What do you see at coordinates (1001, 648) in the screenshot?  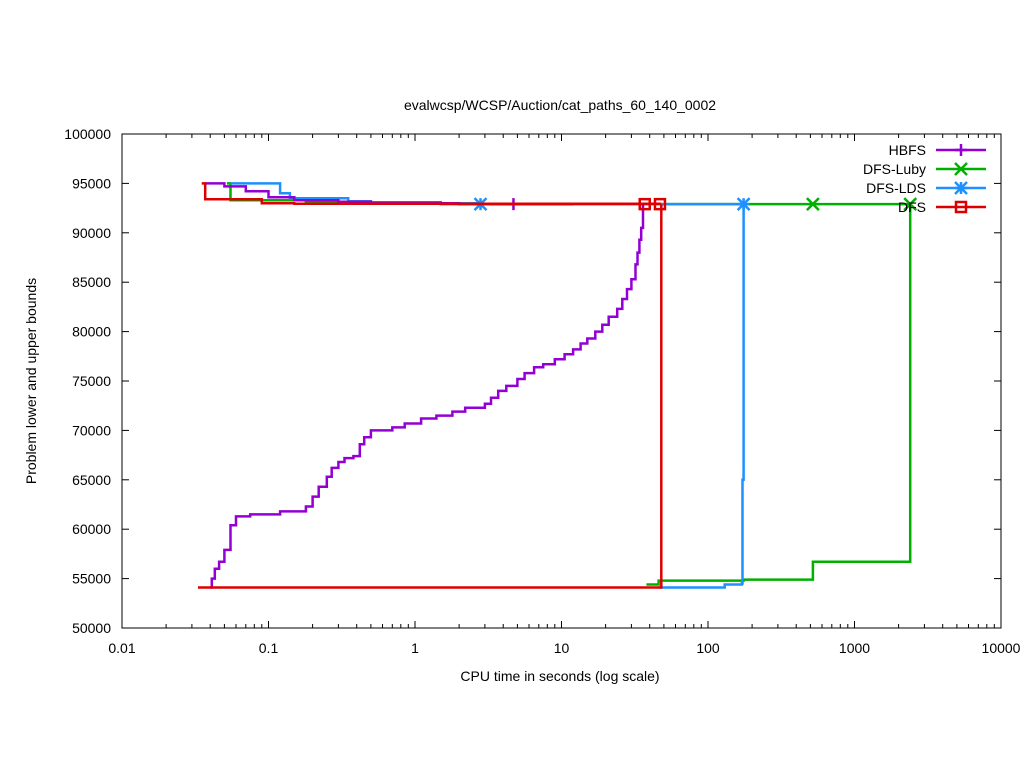 I see `x-tick-label: 10000` at bounding box center [1001, 648].